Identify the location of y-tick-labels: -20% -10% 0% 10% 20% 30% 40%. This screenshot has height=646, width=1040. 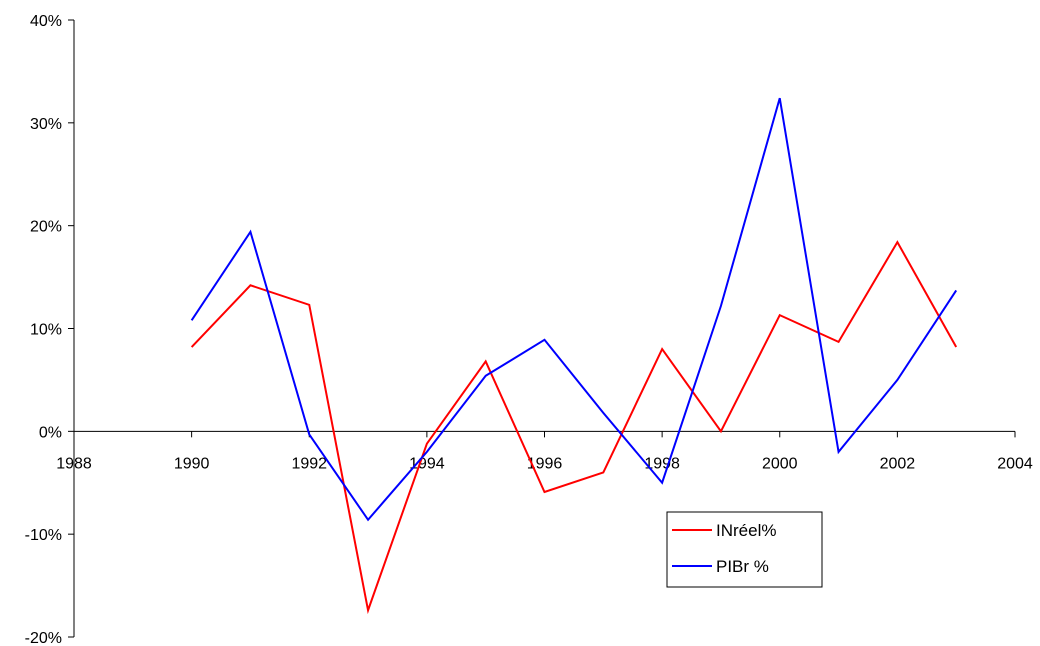
(43, 329).